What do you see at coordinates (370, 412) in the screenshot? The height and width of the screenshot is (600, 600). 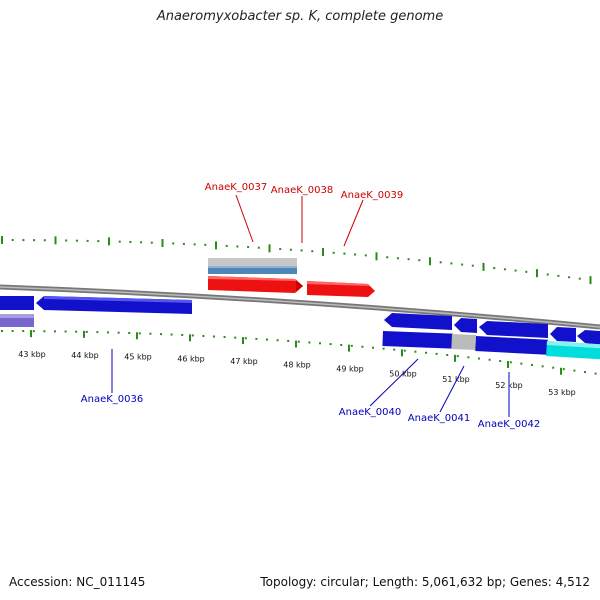 I see `gene-label-AnaeK_0040: AnaeK_0040` at bounding box center [370, 412].